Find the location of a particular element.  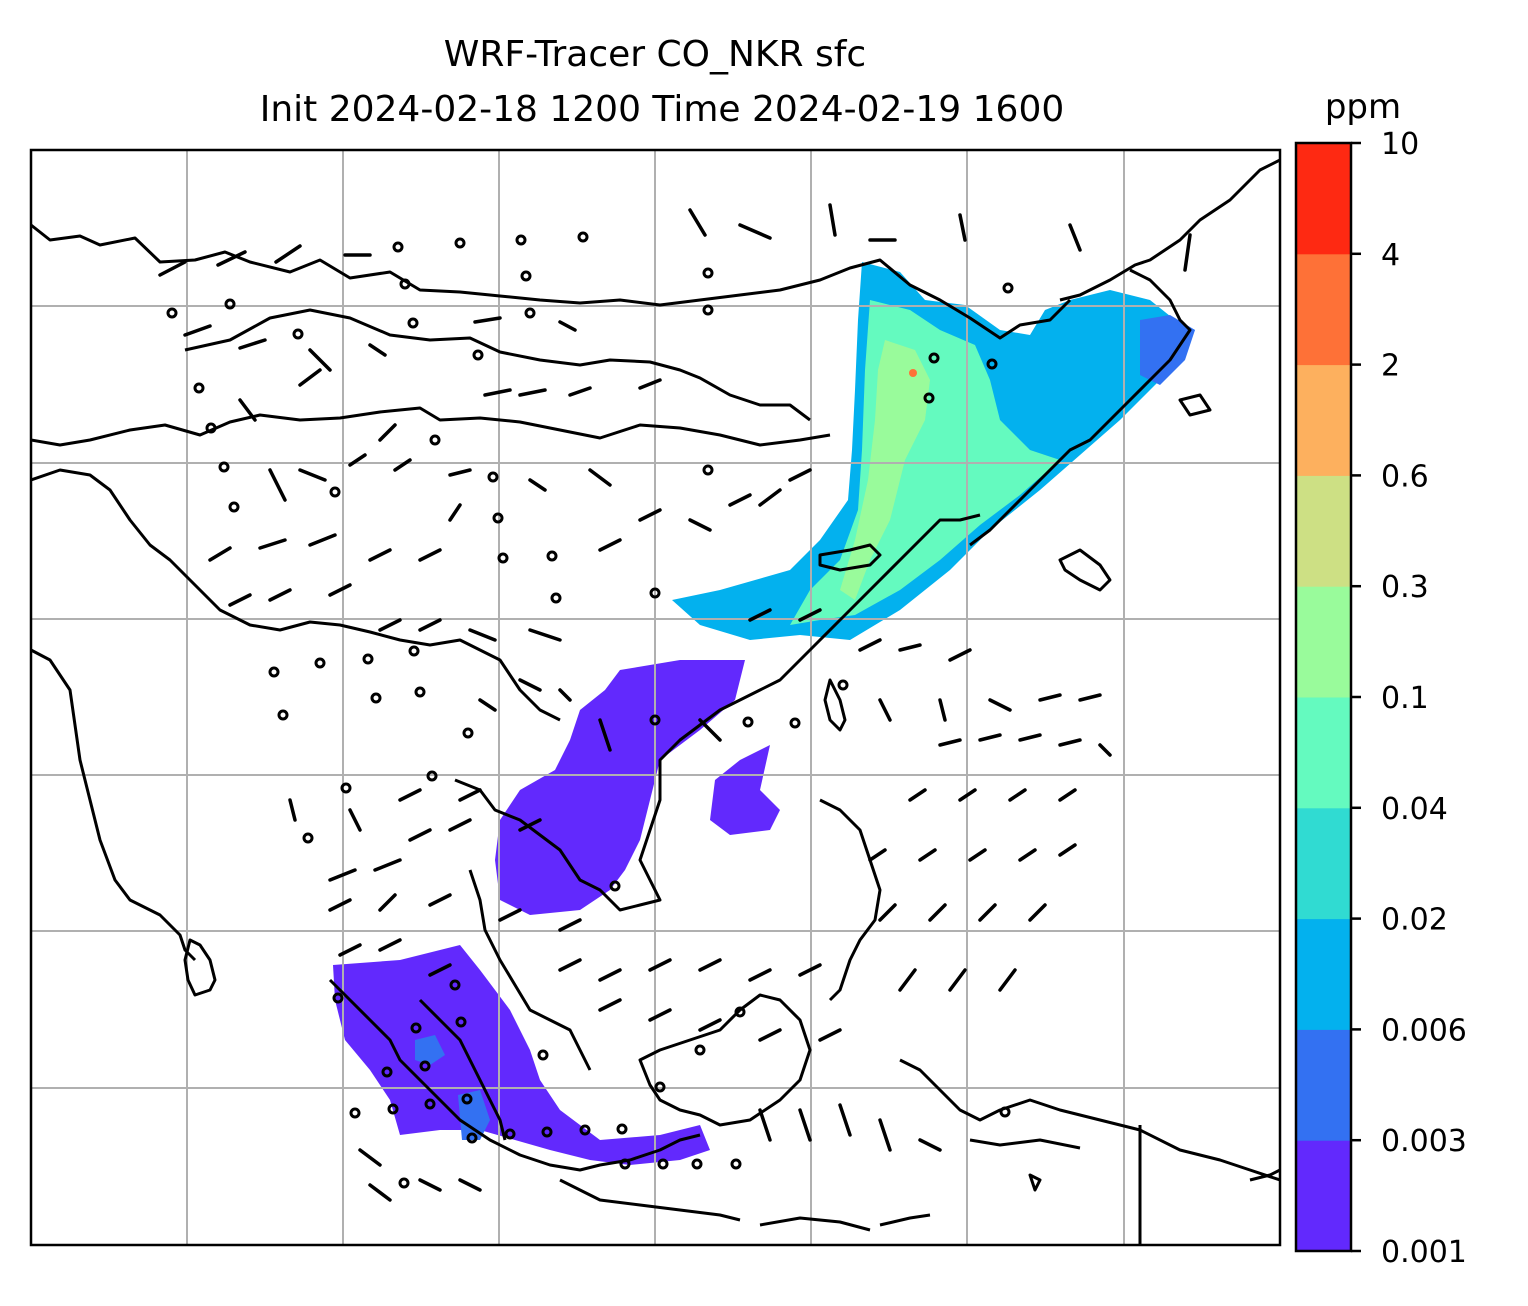

colorbar-ticks: 0.001 0.003 0.006 0.02 0.04 0.1 0.3 0.6 2 4 10 is located at coordinates (1409, 698).